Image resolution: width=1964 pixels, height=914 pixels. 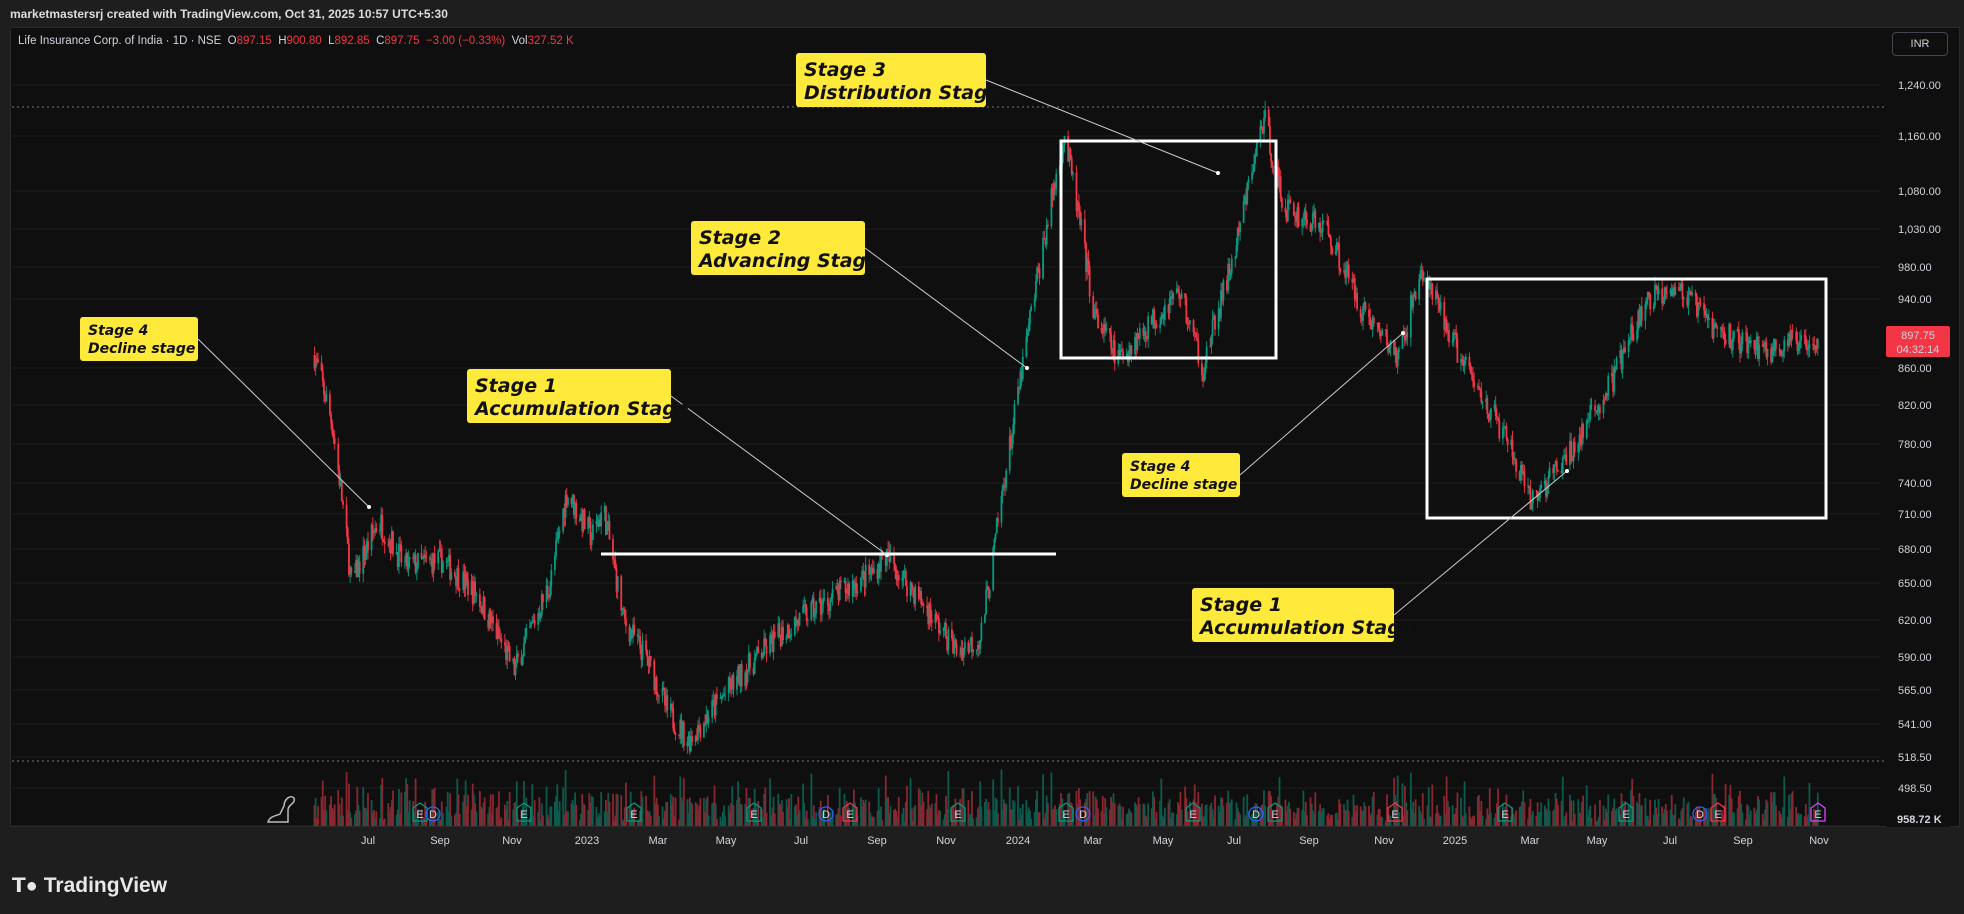 I want to click on x-axis-label: 2024, so click(x=1018, y=841).